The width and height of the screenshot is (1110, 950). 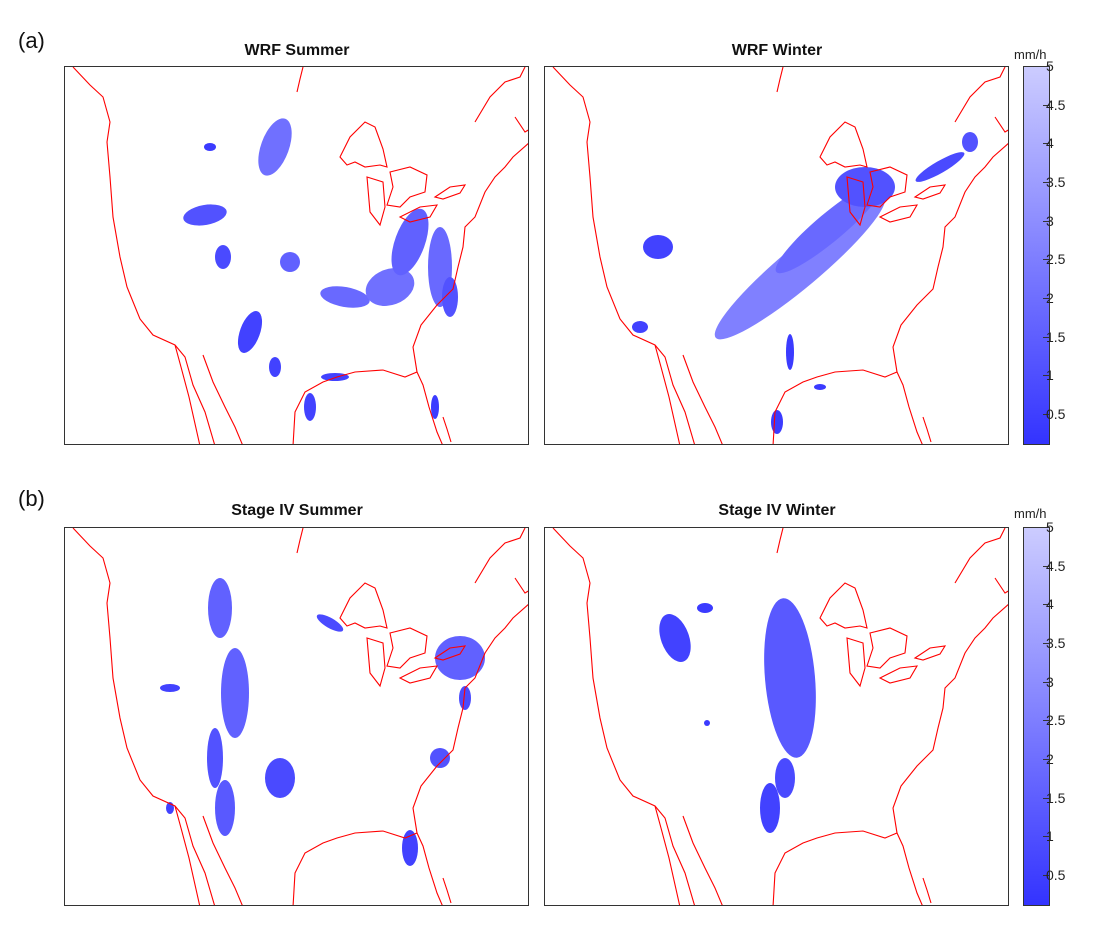 I want to click on row-label-b: (b), so click(x=31, y=498).